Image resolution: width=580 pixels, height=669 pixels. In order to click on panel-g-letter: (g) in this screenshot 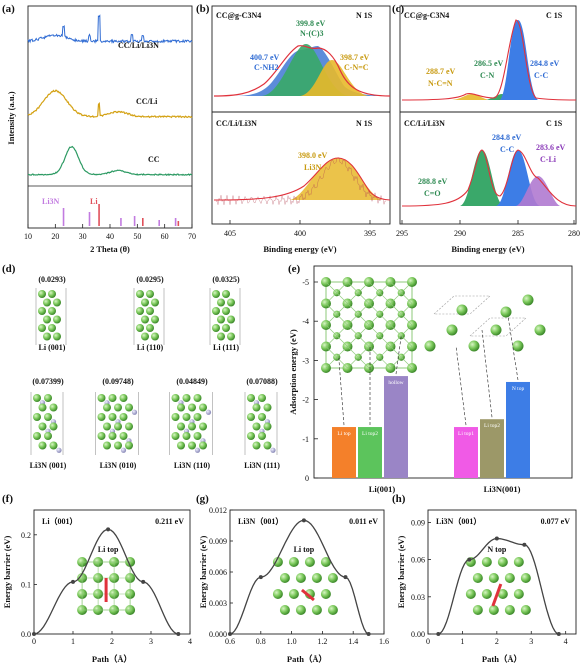, I will do `click(202, 499)`.